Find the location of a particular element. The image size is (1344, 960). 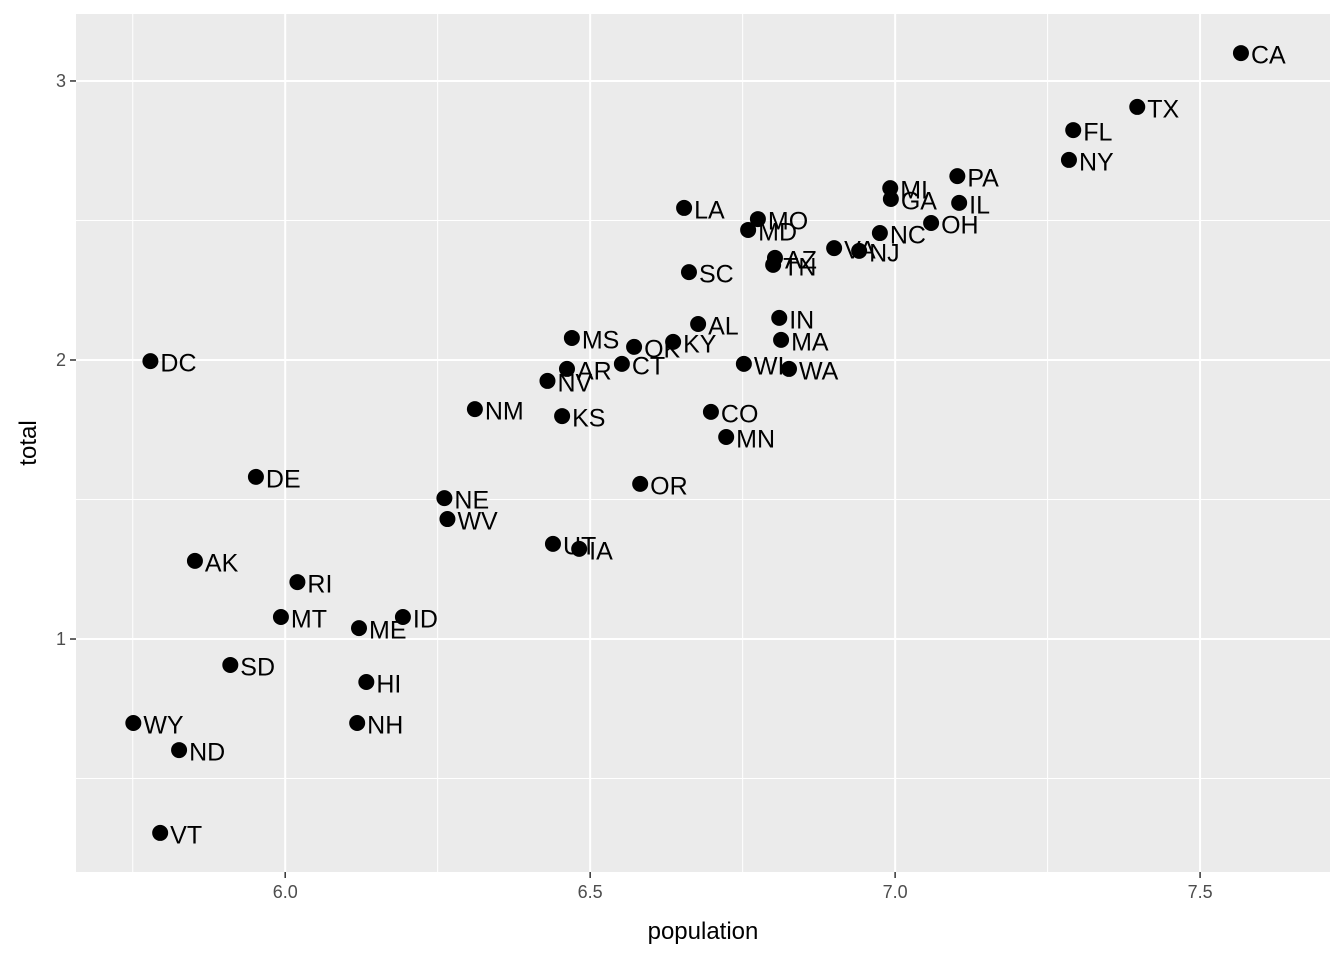

point-label: SD is located at coordinates (257, 668).